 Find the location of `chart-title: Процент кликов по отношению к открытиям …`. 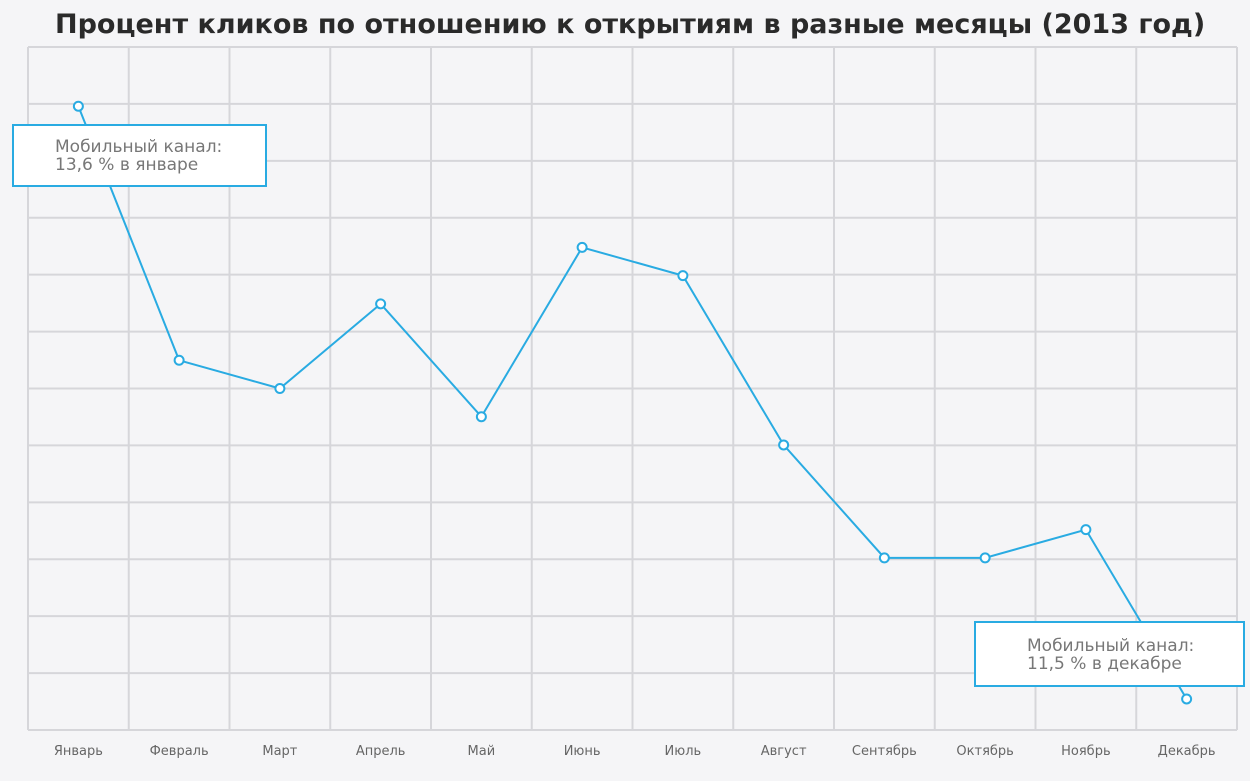

chart-title: Процент кликов по отношению к открытиям … is located at coordinates (630, 24).